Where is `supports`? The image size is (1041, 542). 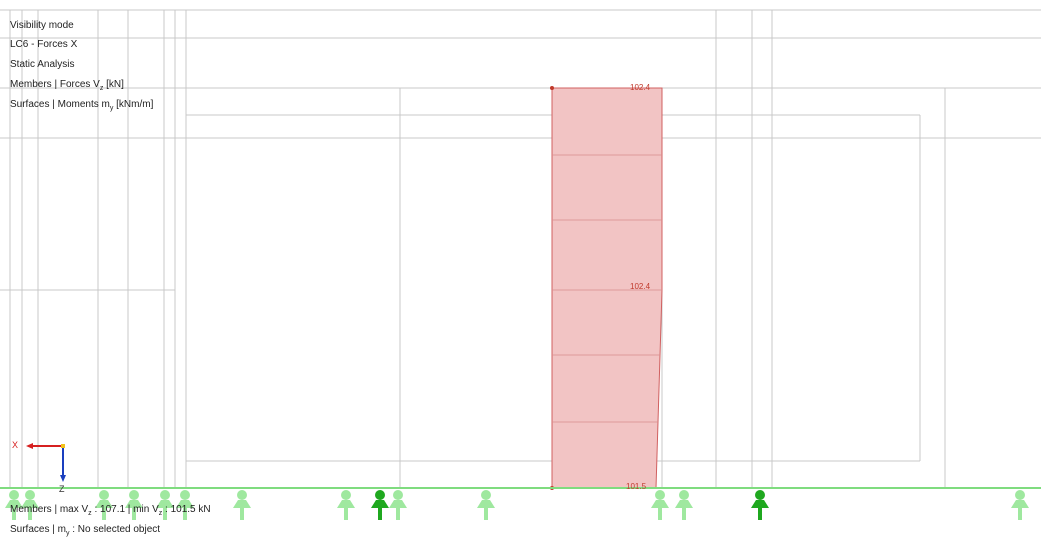 supports is located at coordinates (517, 505).